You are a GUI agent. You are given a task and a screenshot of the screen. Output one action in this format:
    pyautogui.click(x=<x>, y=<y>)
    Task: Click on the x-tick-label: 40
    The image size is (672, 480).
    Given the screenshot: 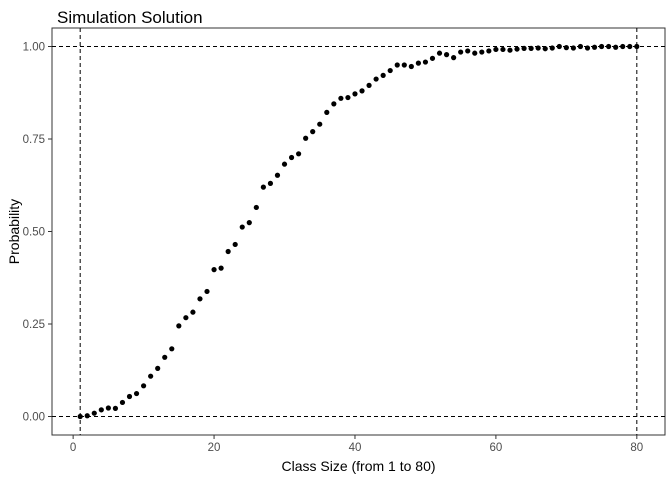 What is the action you would take?
    pyautogui.click(x=355, y=448)
    